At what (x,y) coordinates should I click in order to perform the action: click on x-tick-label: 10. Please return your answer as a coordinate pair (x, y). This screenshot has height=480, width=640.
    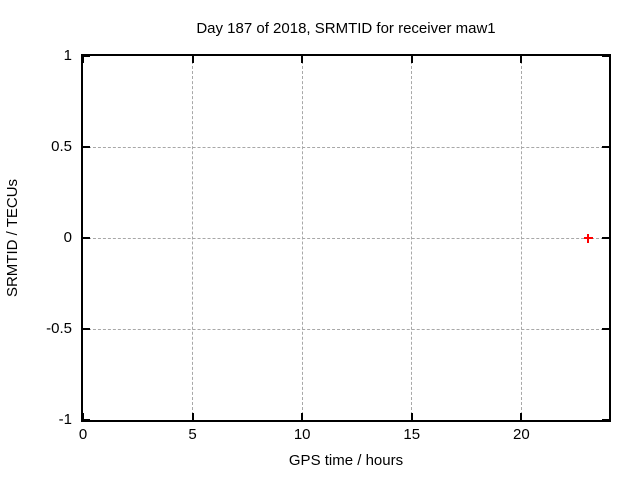
    Looking at the image, I should click on (302, 434).